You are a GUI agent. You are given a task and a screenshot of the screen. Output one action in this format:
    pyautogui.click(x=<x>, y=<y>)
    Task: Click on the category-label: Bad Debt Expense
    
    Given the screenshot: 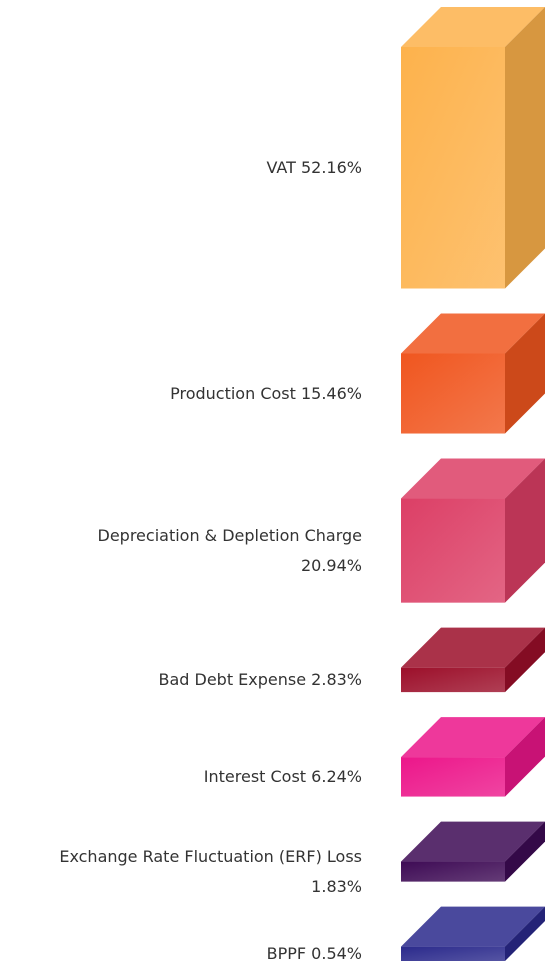 What is the action you would take?
    pyautogui.click(x=232, y=679)
    